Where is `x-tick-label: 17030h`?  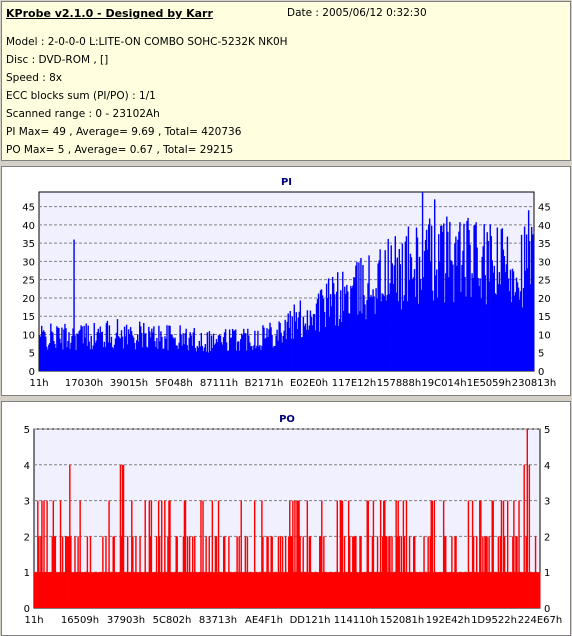 x-tick-label: 17030h is located at coordinates (84, 383).